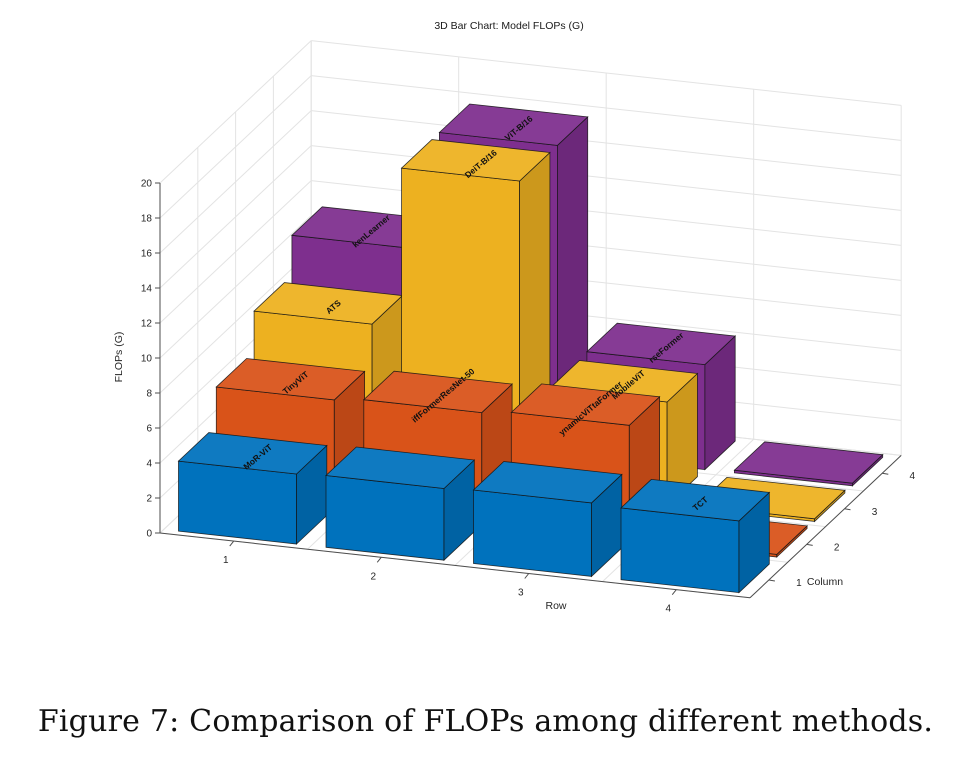  Describe the element at coordinates (825, 527) in the screenshot. I see `y-axis-line` at that location.